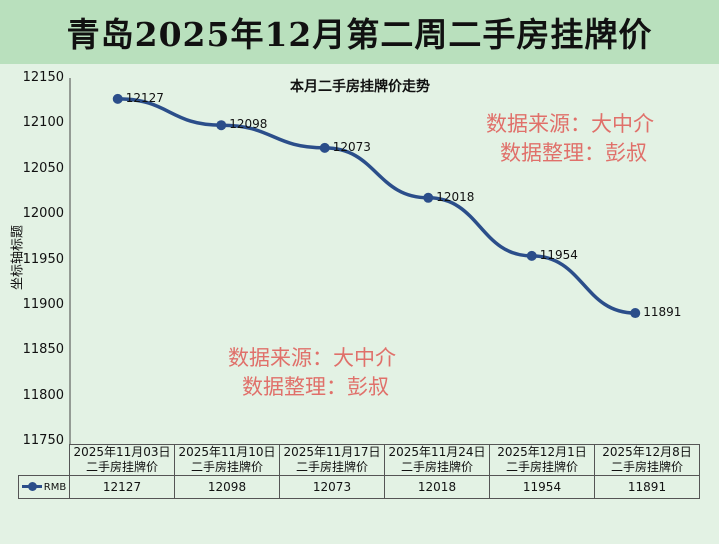 Image resolution: width=719 pixels, height=544 pixels. I want to click on data-label: 11891, so click(662, 312).